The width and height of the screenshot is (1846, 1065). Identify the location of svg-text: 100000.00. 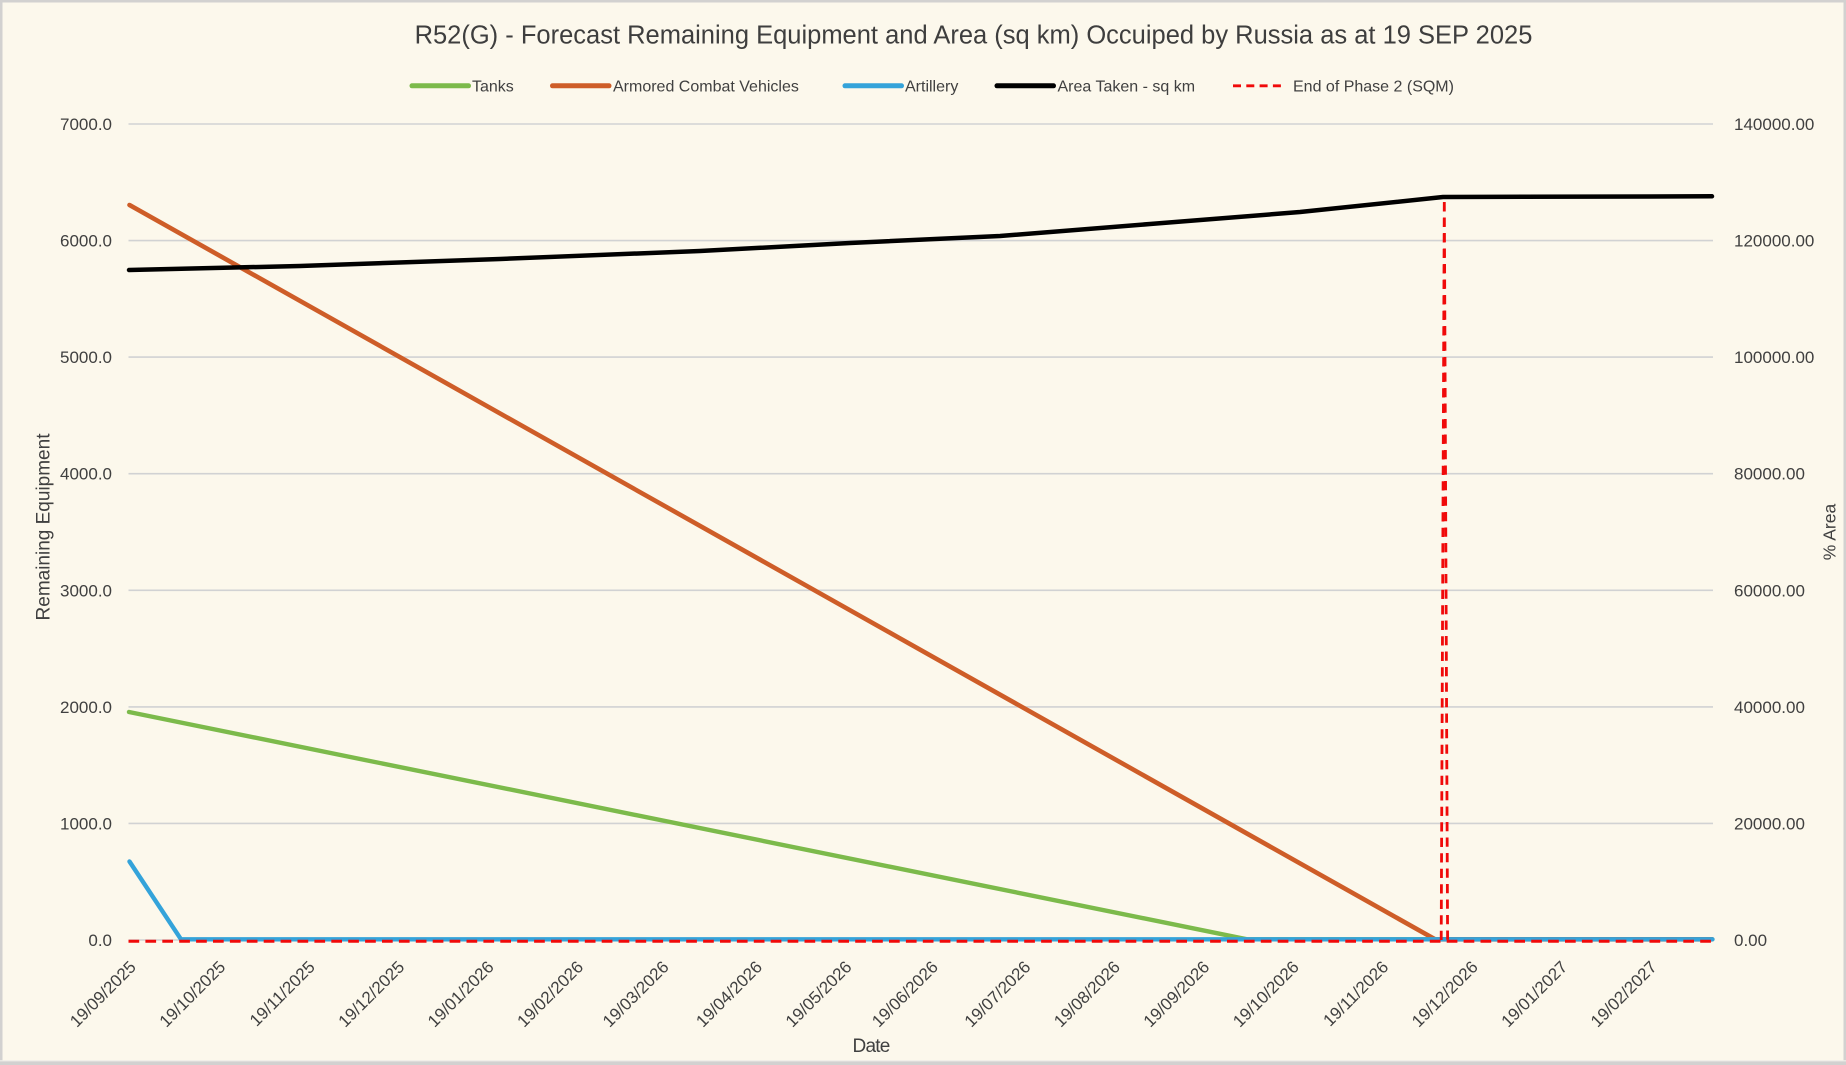
(1774, 357).